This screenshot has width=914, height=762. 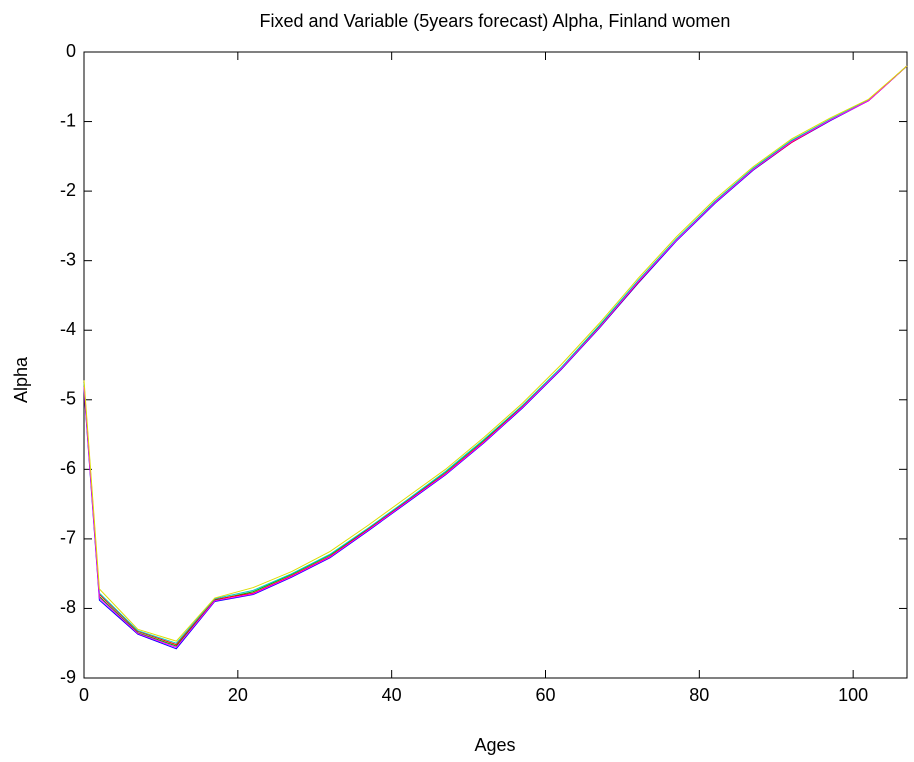 I want to click on y-tick-label: -8, so click(x=68, y=607).